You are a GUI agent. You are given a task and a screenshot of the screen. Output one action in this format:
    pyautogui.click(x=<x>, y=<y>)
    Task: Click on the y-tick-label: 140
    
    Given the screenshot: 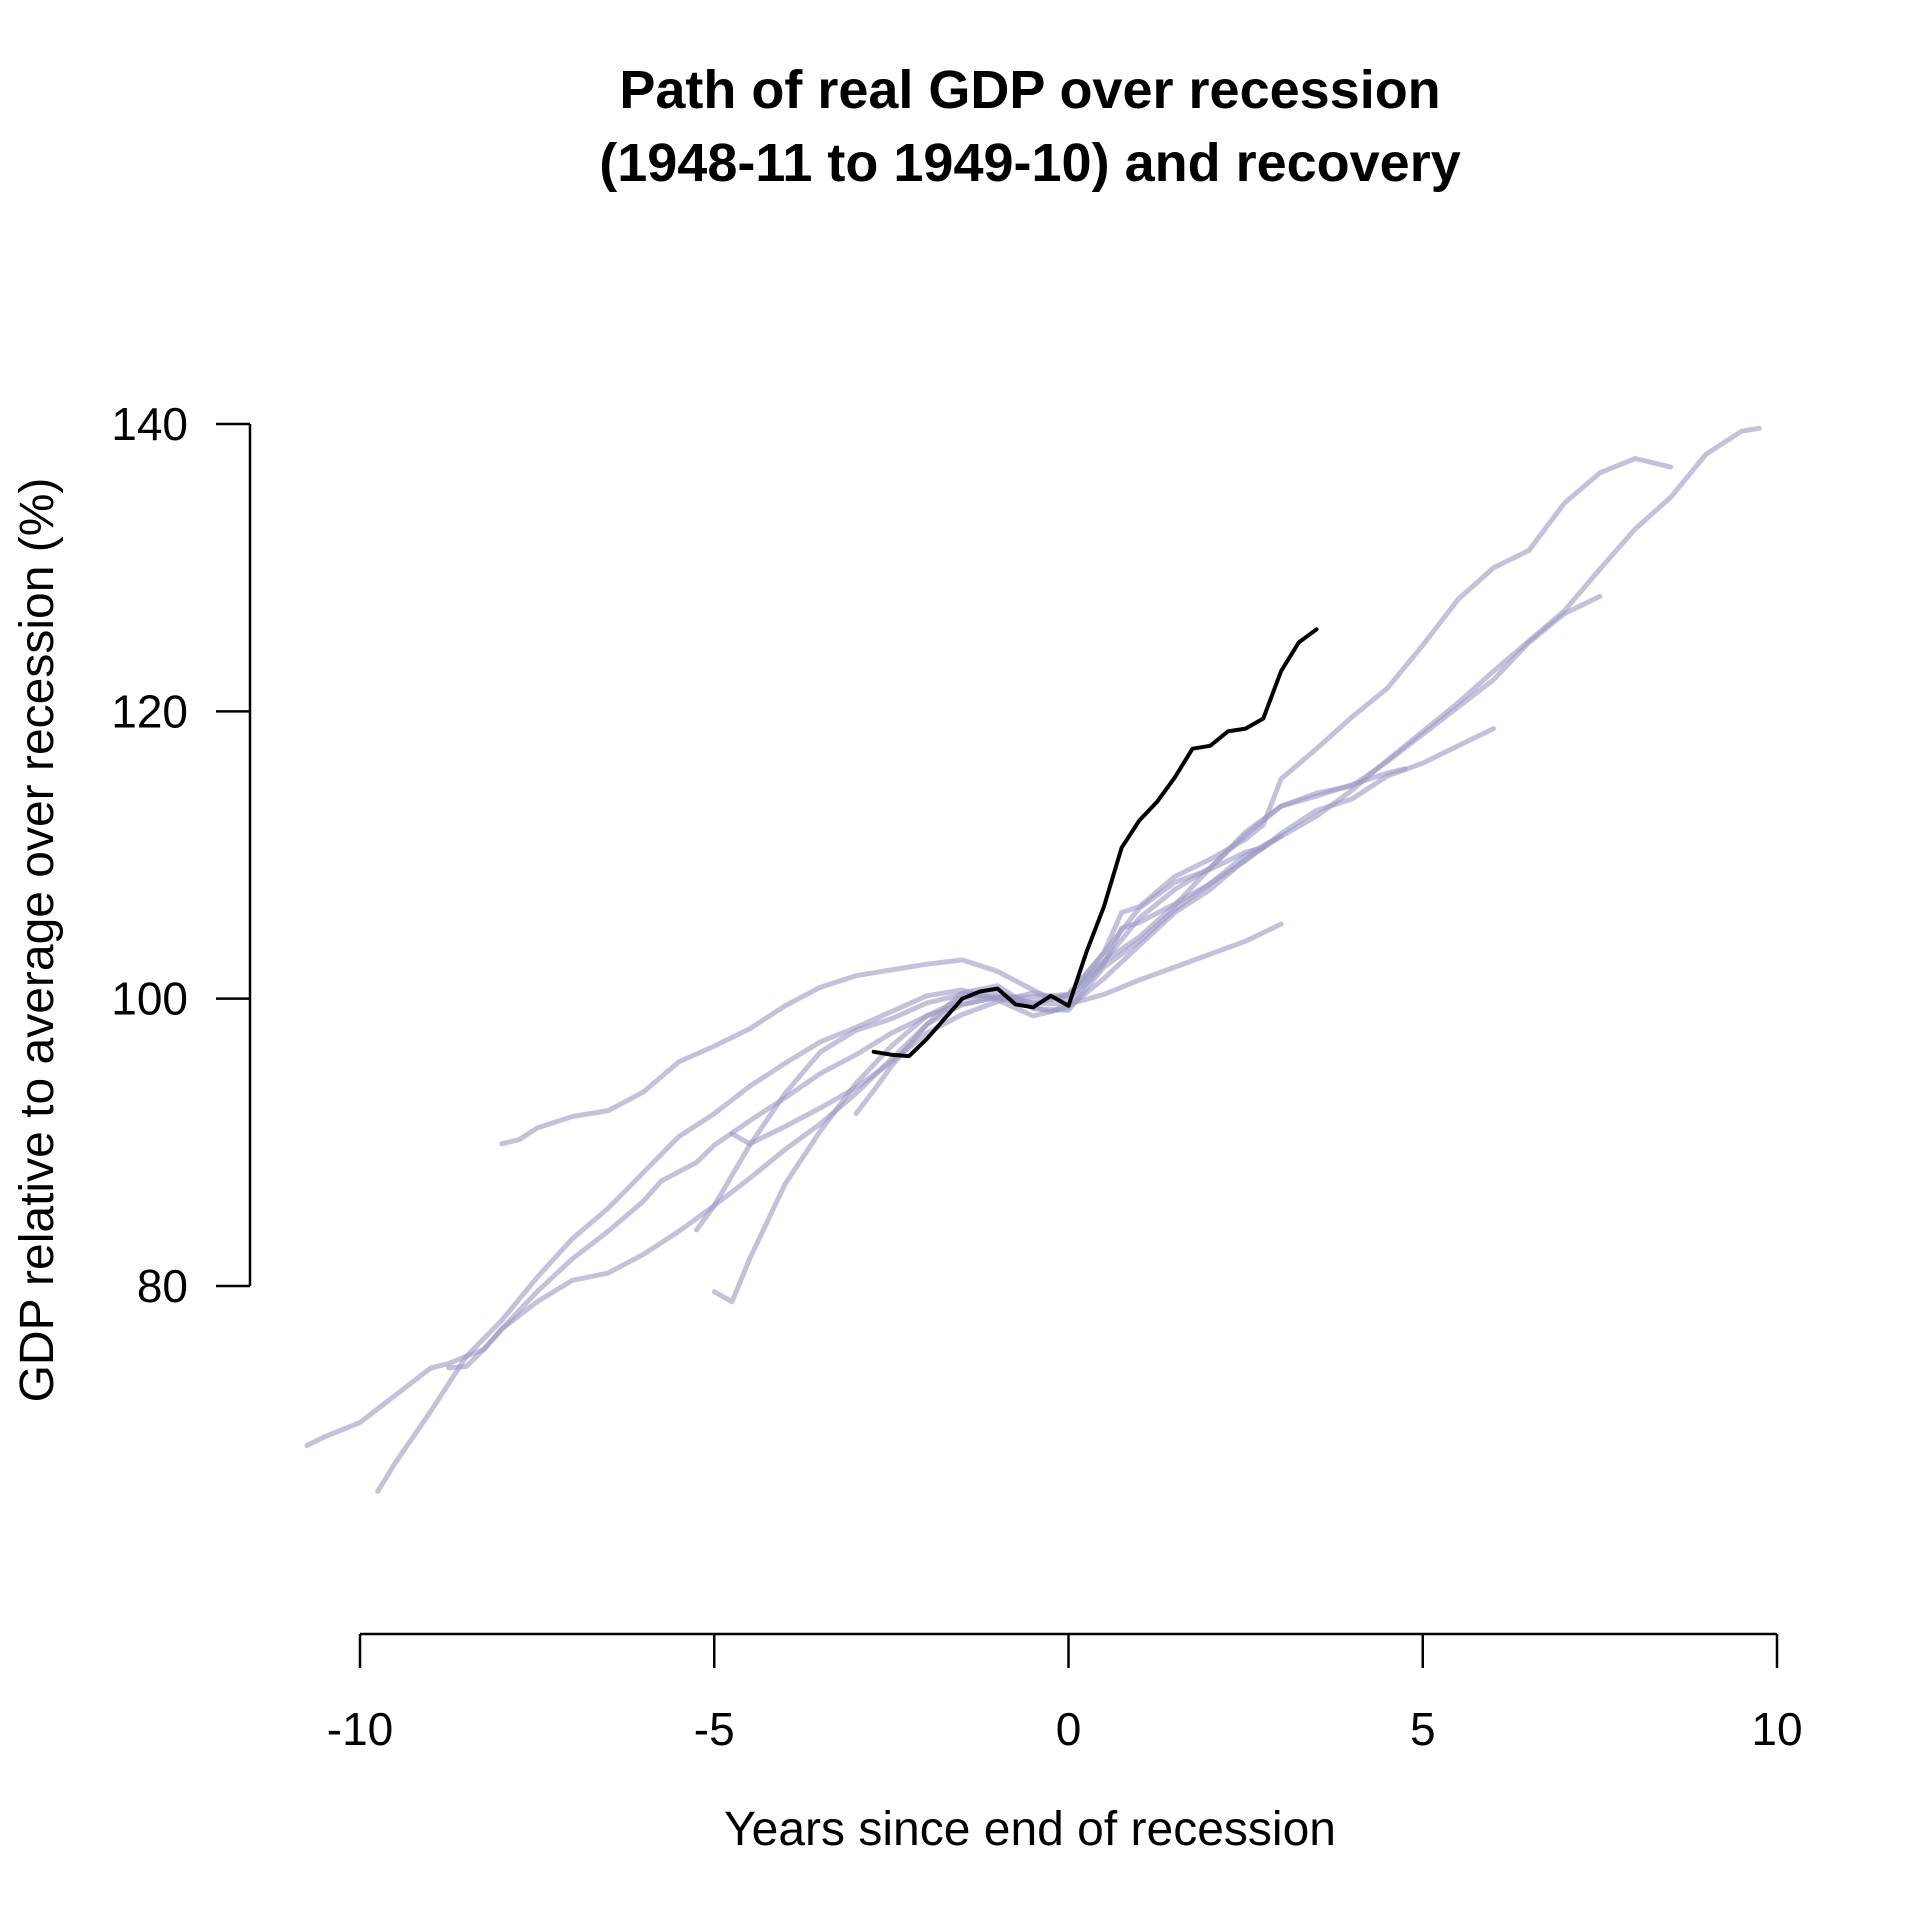 What is the action you would take?
    pyautogui.click(x=149, y=424)
    